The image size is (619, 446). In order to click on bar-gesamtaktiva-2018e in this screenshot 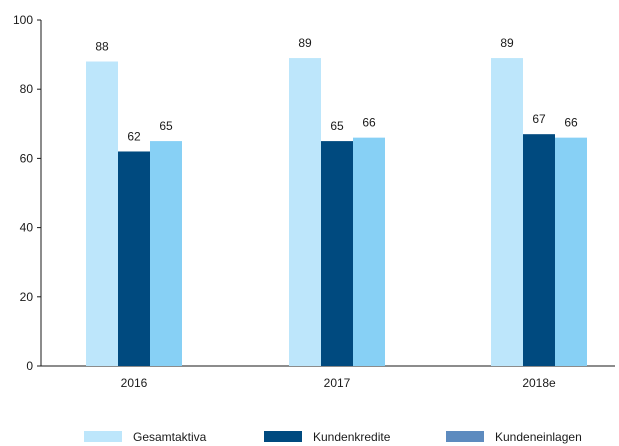, I will do `click(507, 212)`.